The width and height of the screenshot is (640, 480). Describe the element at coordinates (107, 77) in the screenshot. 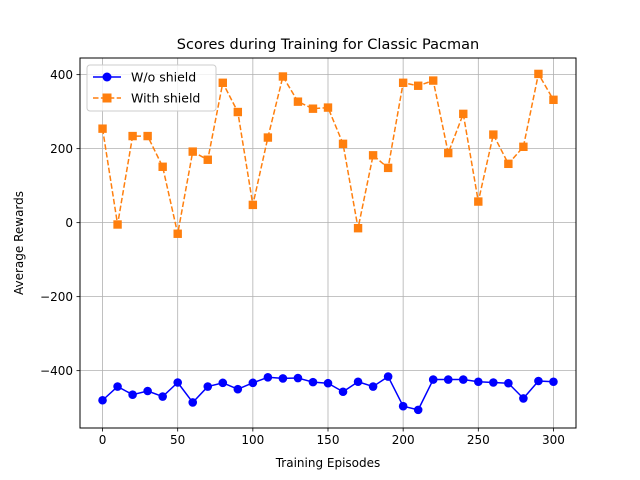

I see `legend-marker-wo-shield` at that location.